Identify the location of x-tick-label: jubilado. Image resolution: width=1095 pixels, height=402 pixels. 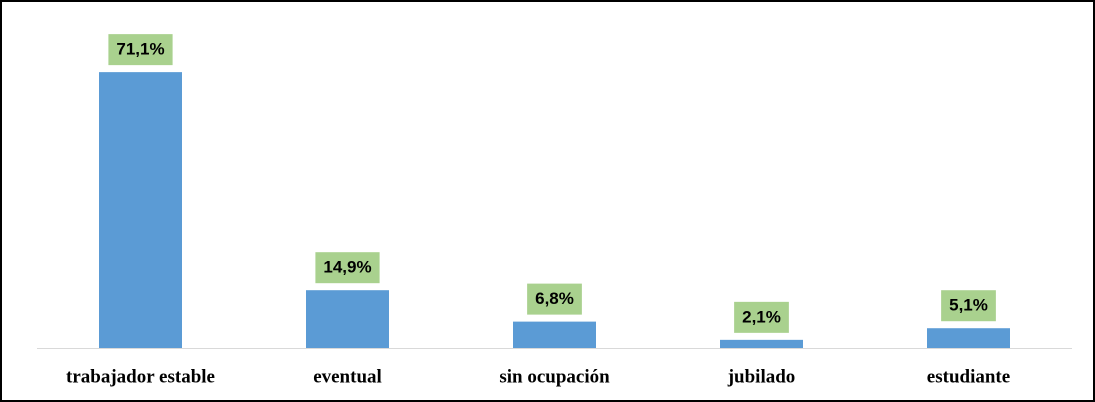
(761, 376).